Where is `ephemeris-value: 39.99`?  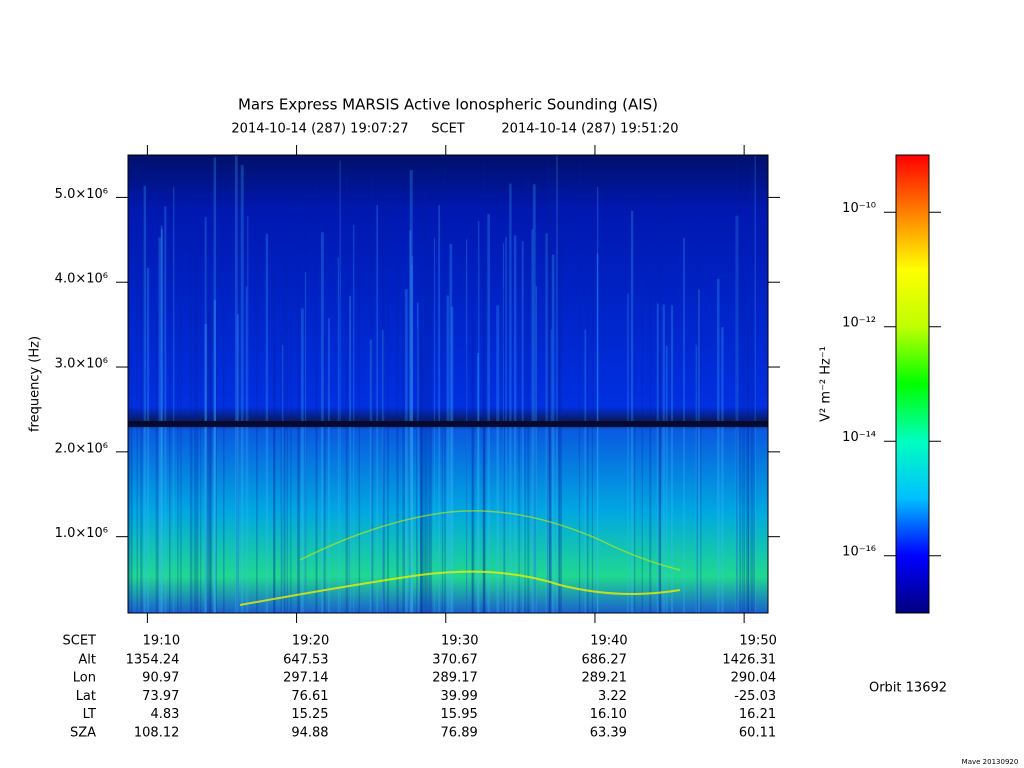
ephemeris-value: 39.99 is located at coordinates (459, 696).